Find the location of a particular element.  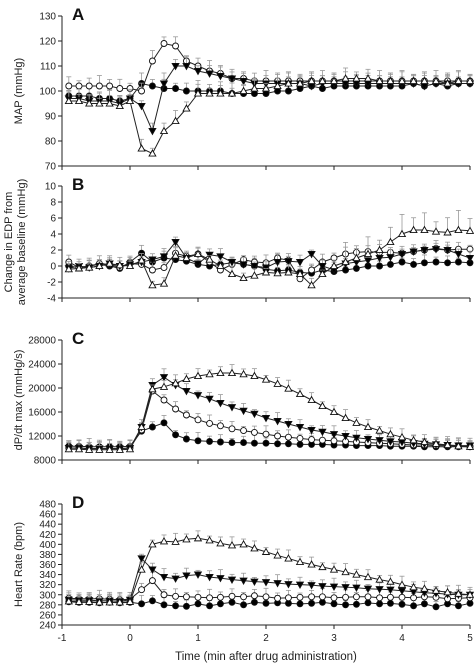

y-tick-label: 360 is located at coordinates (47, 565).